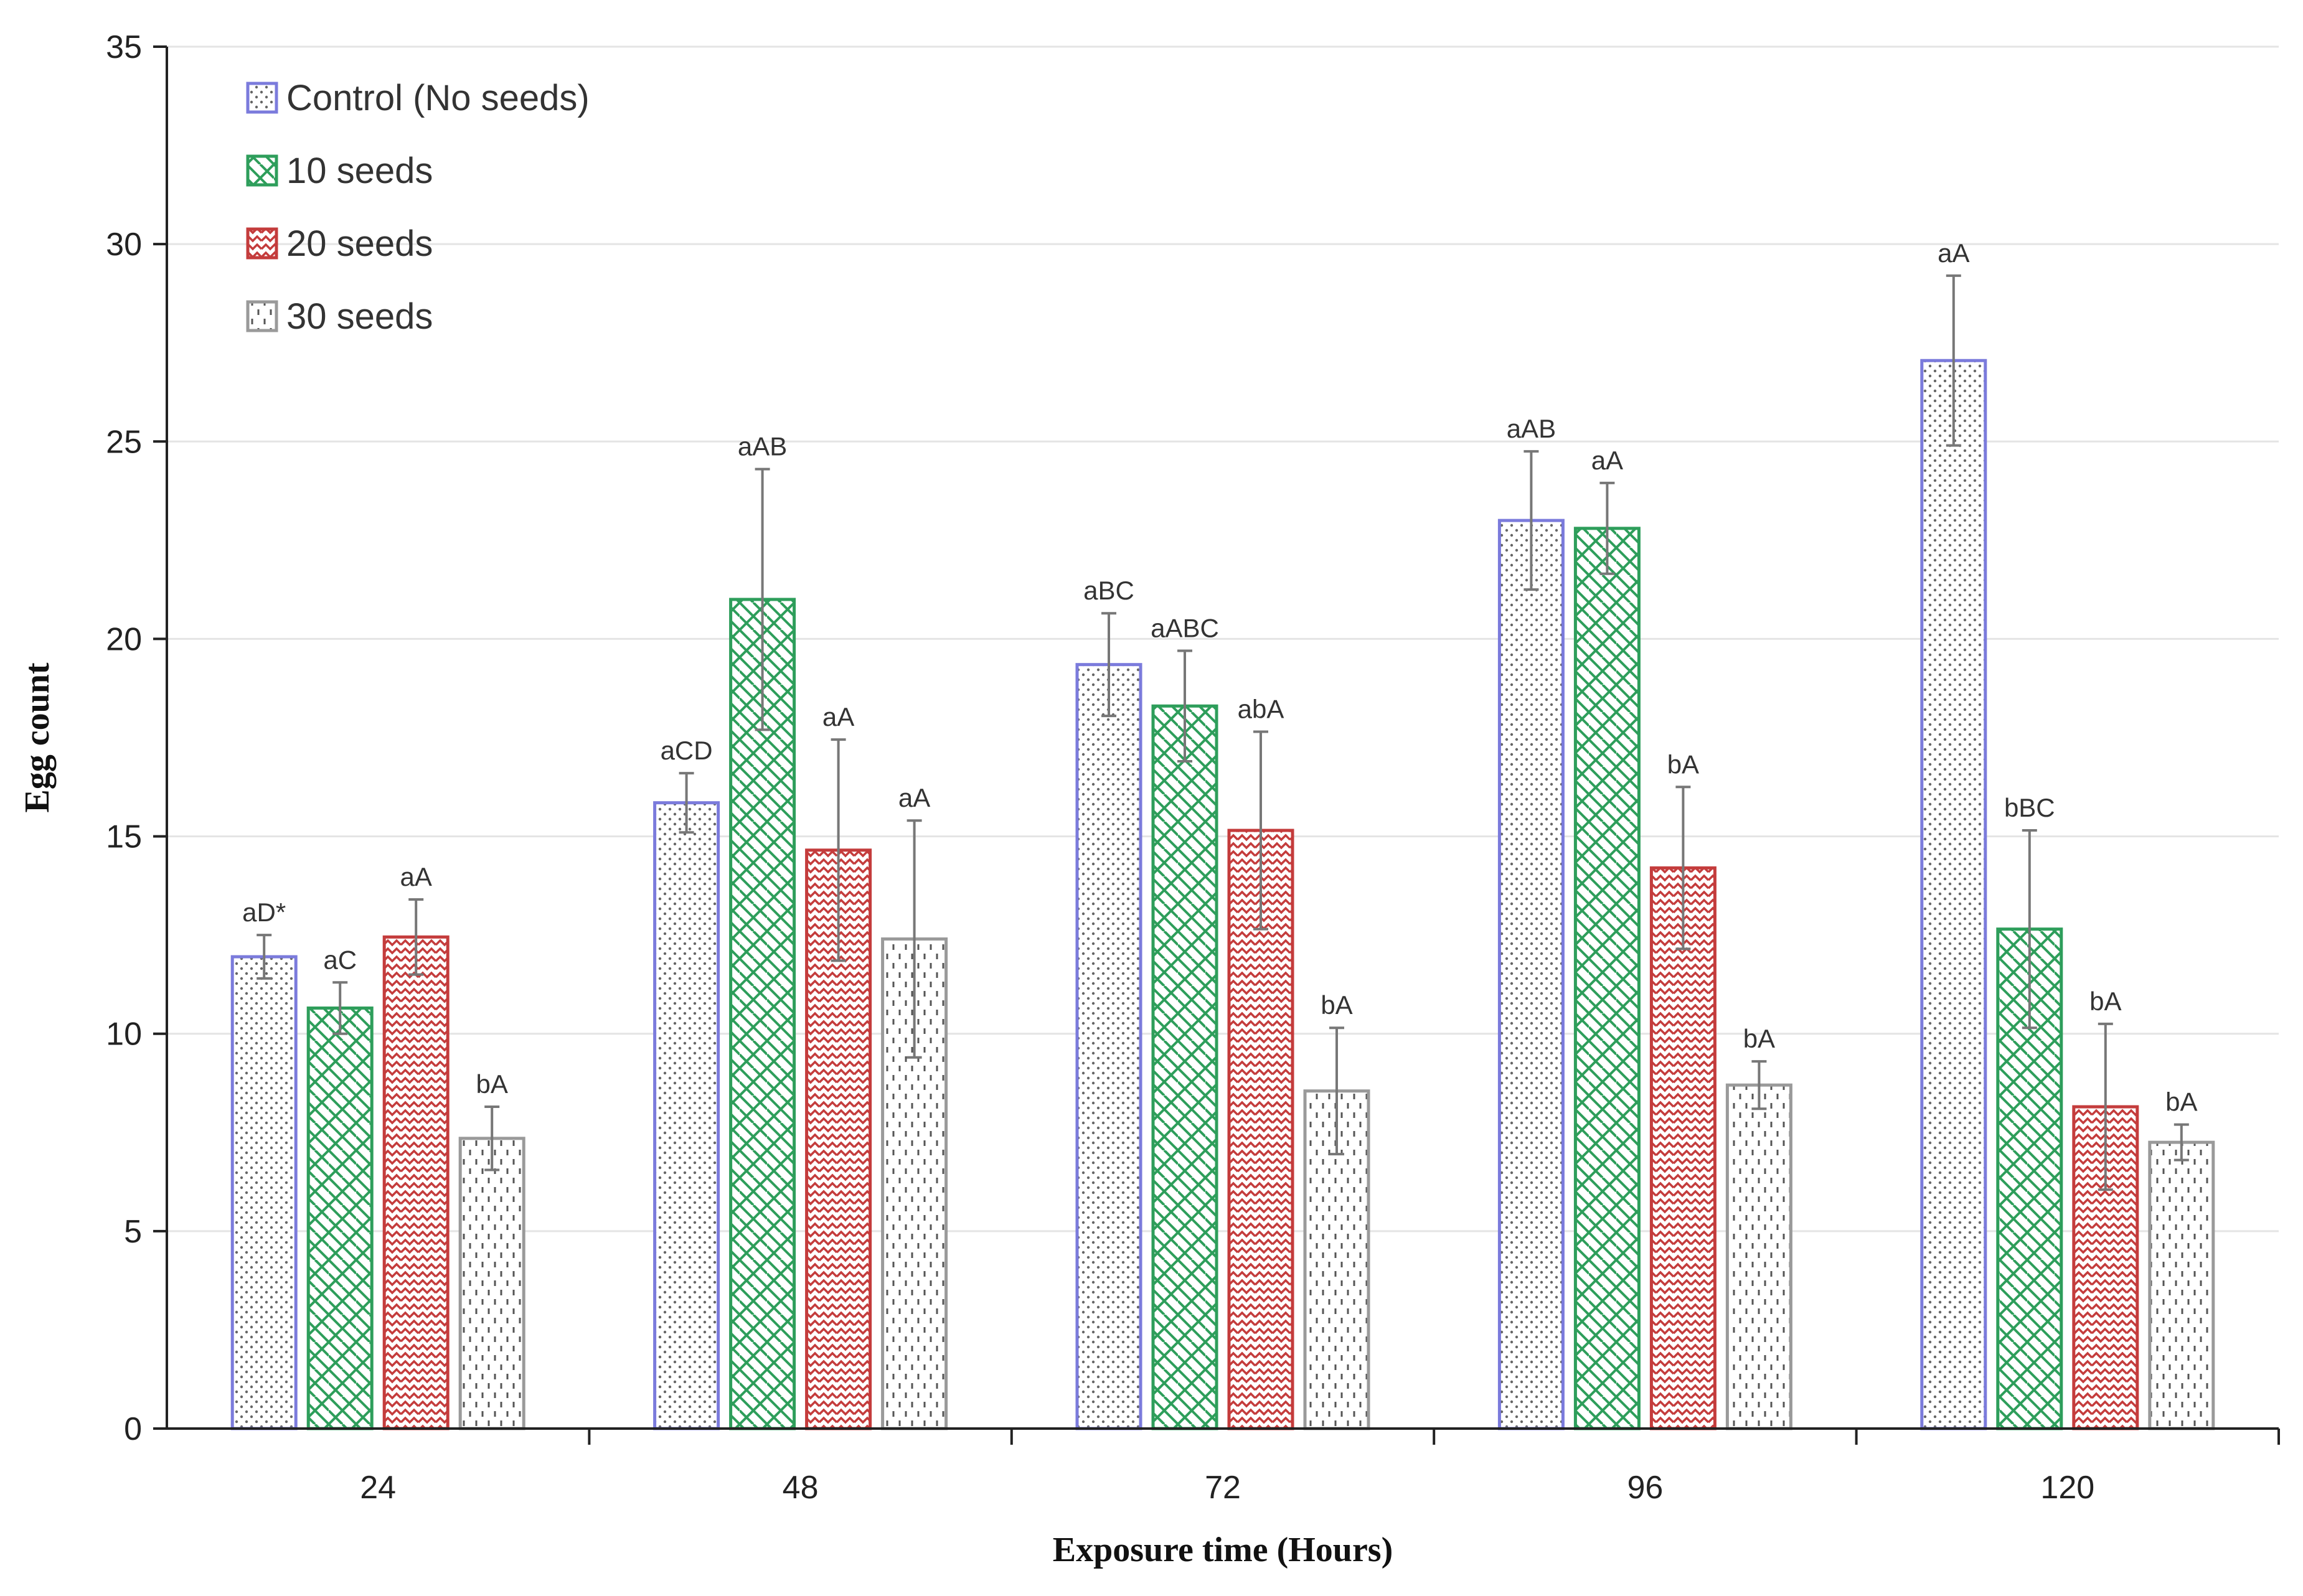  What do you see at coordinates (359, 243) in the screenshot?
I see `legend-label: 20 seeds` at bounding box center [359, 243].